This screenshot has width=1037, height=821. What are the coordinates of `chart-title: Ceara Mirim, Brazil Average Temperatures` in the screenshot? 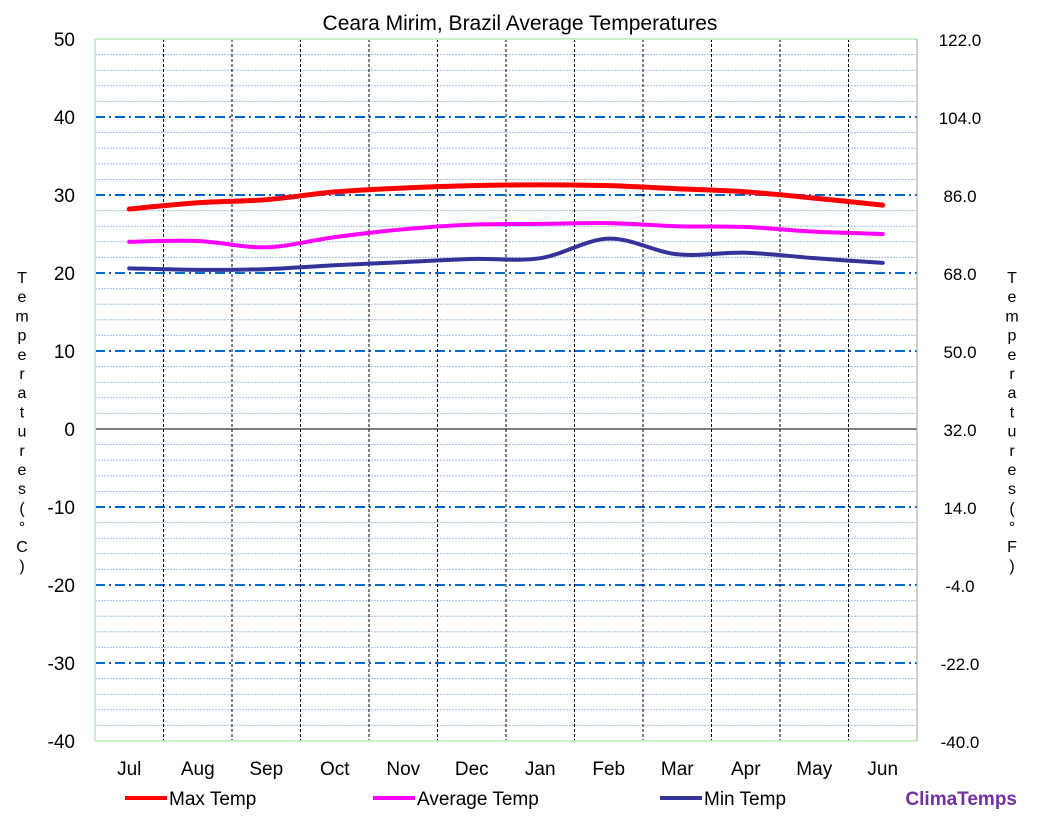 It's located at (520, 23).